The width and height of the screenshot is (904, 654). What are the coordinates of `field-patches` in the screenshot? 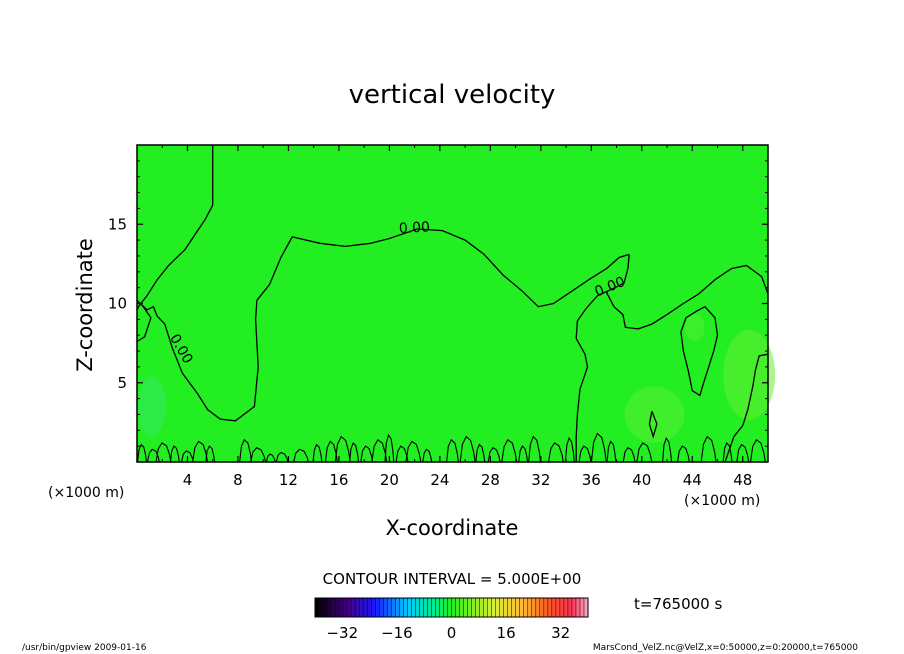 It's located at (457, 378).